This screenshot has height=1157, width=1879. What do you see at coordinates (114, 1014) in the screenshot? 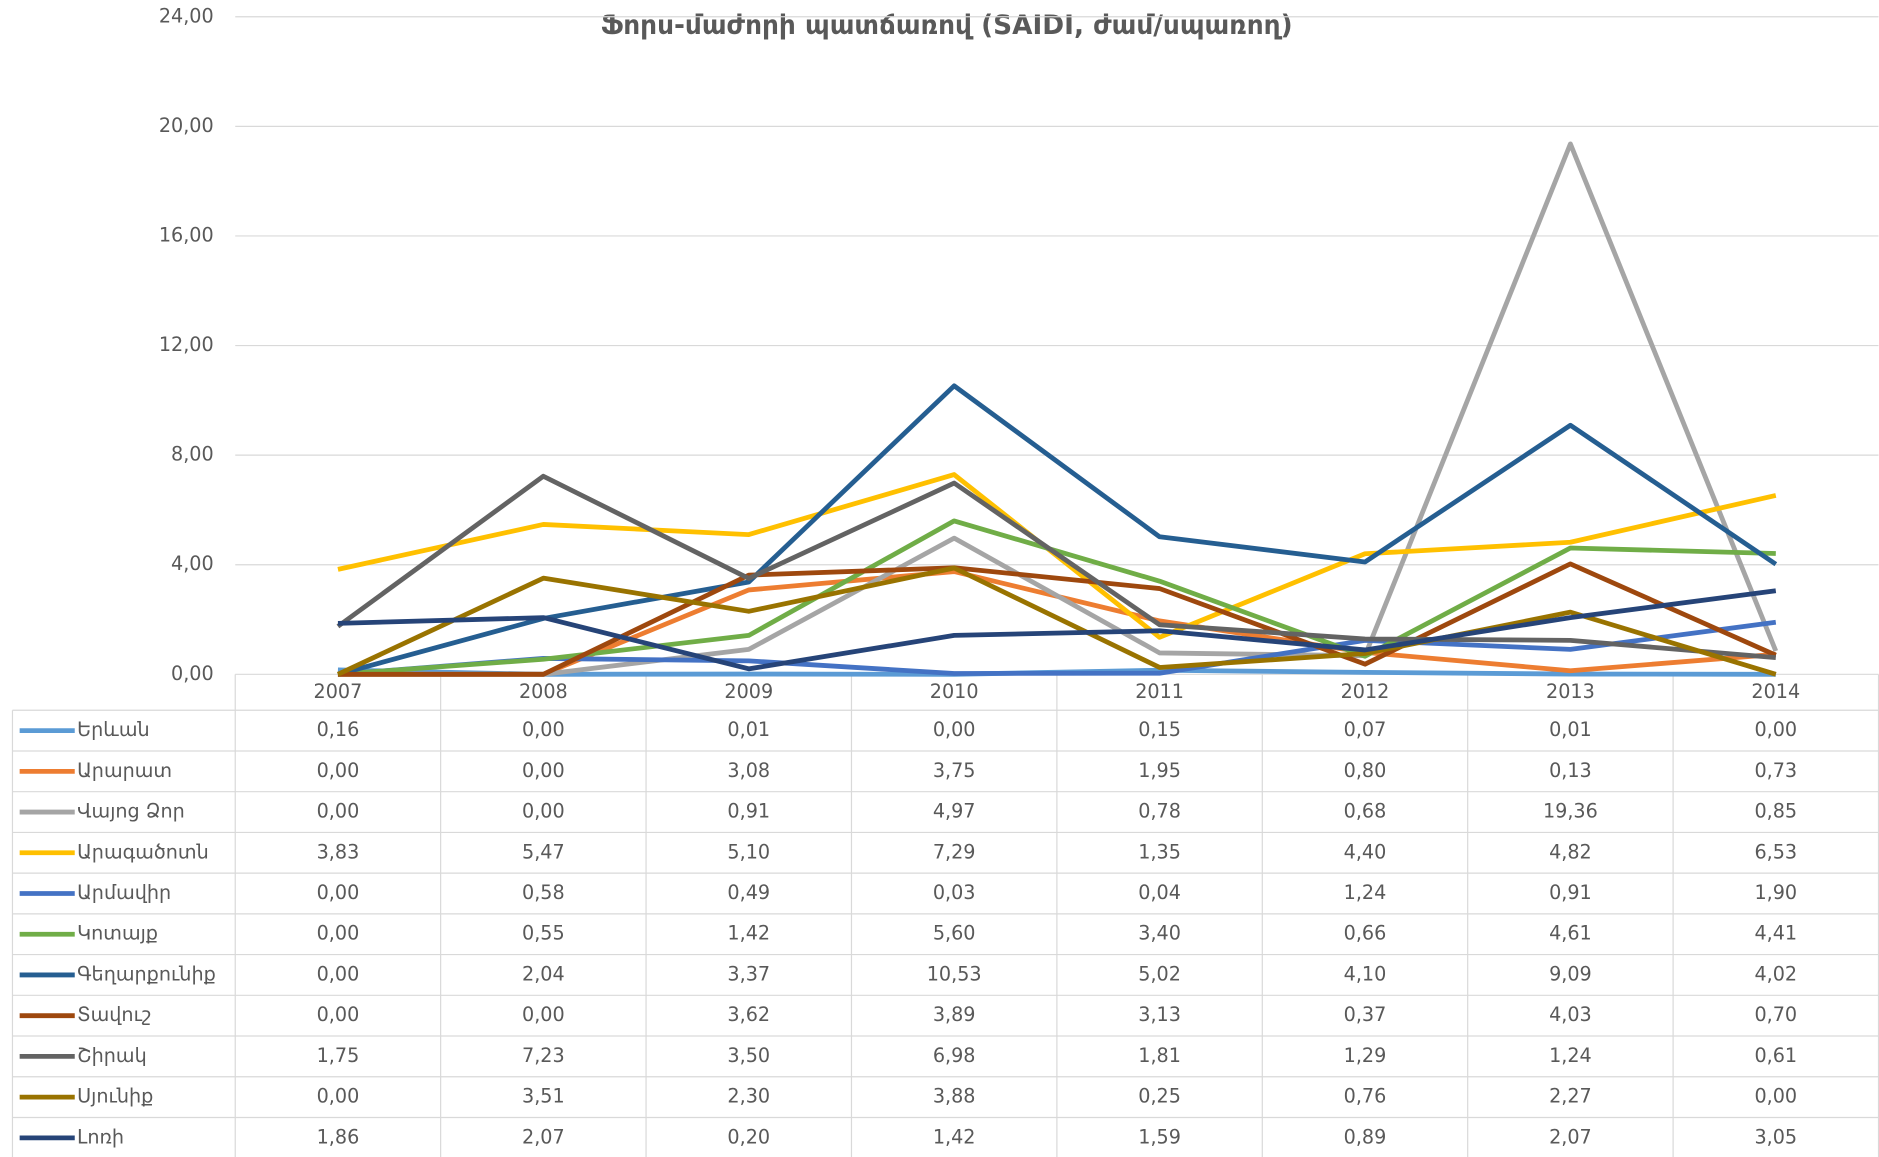
I see `legend-label: Տավուշ` at bounding box center [114, 1014].